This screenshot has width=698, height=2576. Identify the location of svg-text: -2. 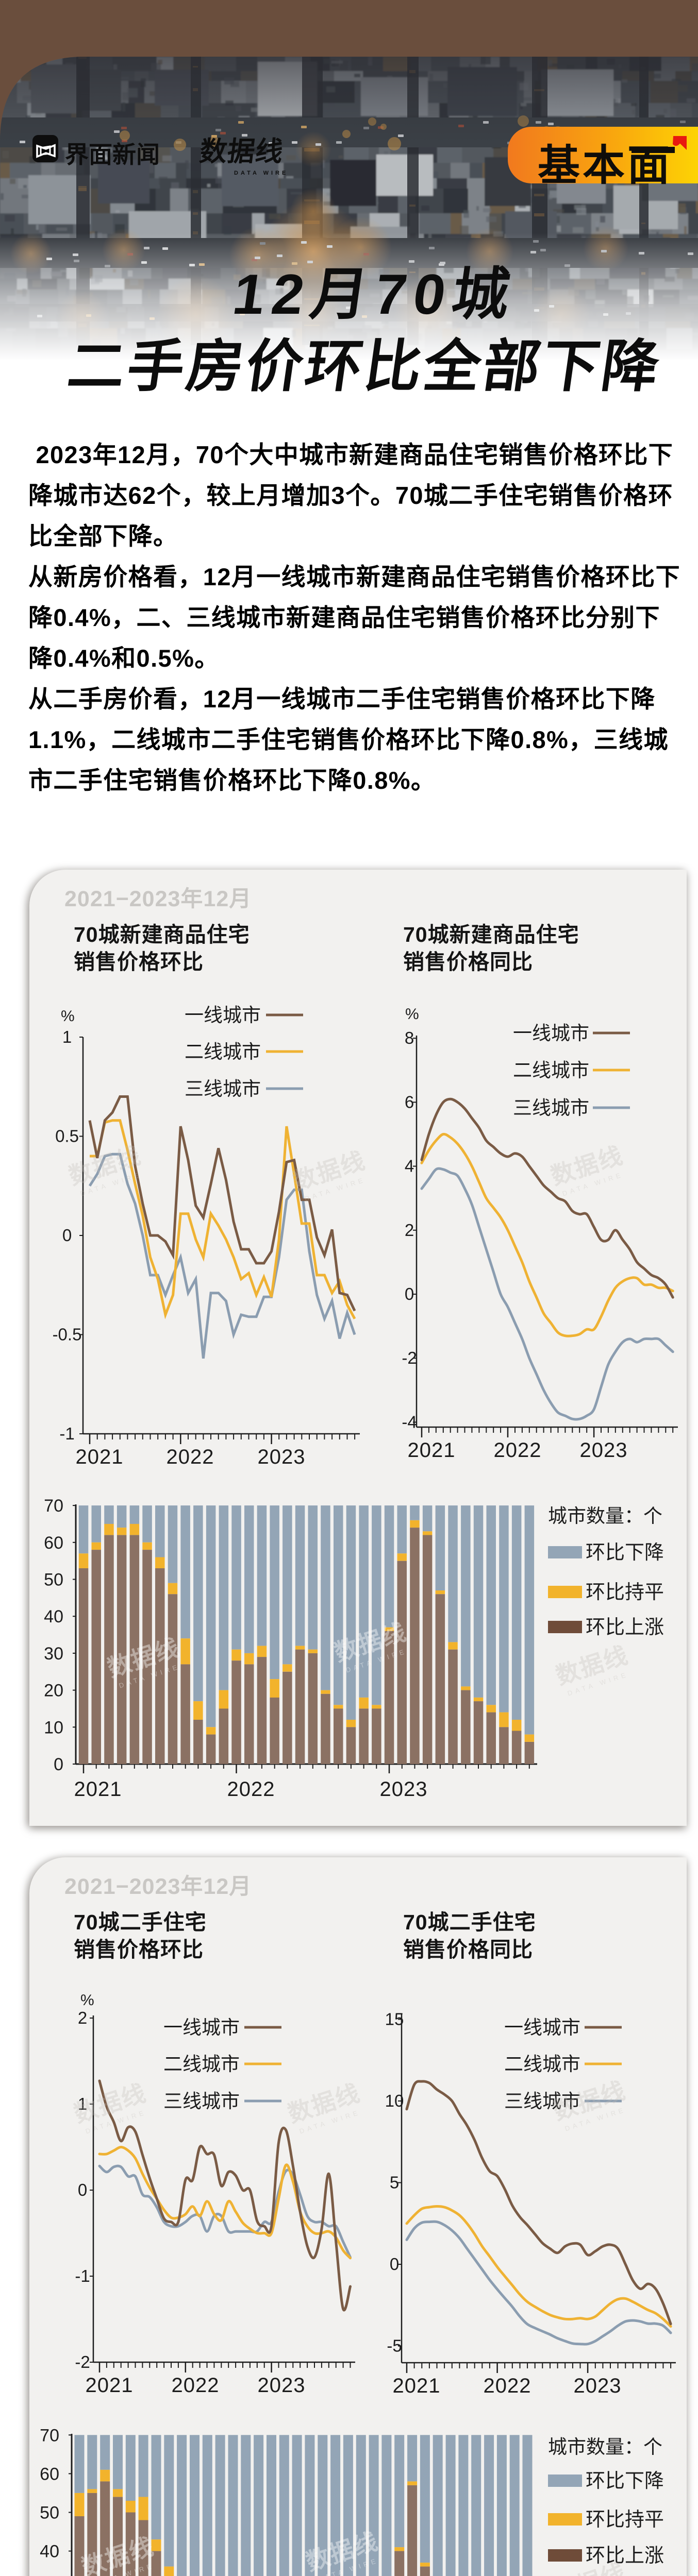
(82, 2361).